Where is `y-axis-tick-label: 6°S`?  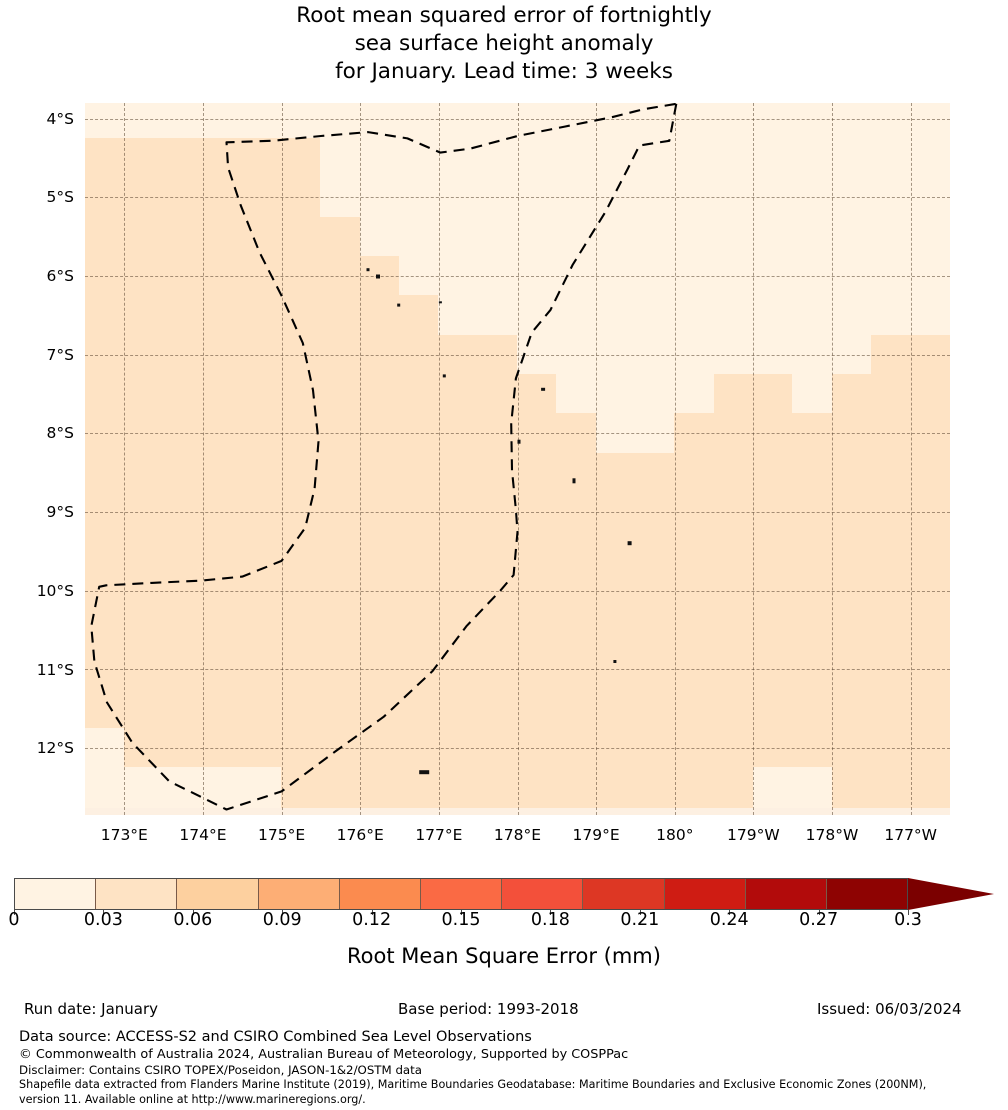 y-axis-tick-label: 6°S is located at coordinates (60, 276).